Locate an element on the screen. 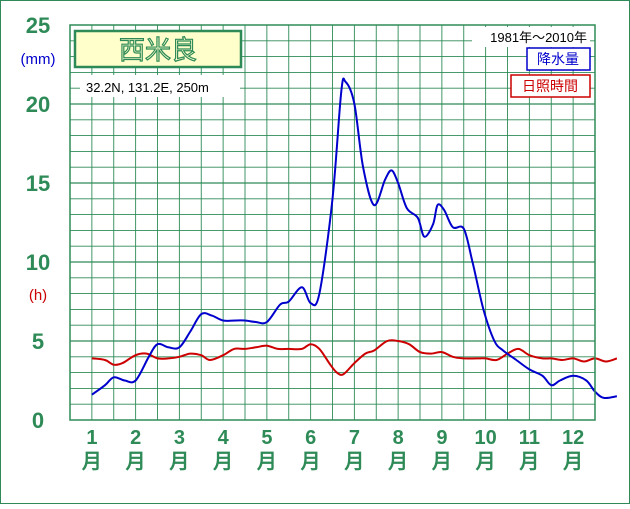 This screenshot has height=509, width=630. legend-precip-label: 降水量 is located at coordinates (558, 60).